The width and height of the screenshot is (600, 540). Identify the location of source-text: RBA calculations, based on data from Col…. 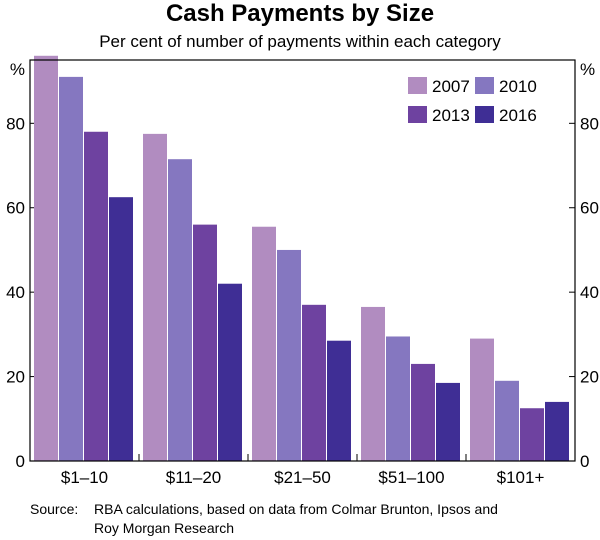
(296, 518).